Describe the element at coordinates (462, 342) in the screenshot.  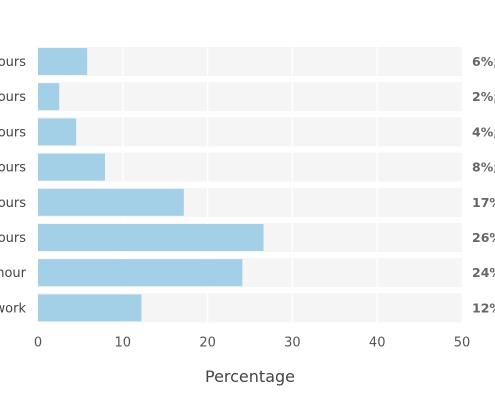
I see `x-tick-label: 50` at that location.